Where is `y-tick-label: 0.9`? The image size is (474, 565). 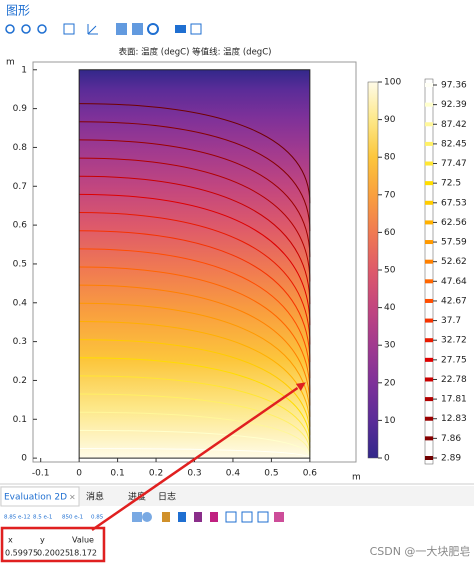
y-tick-label: 0.9 is located at coordinates (20, 109).